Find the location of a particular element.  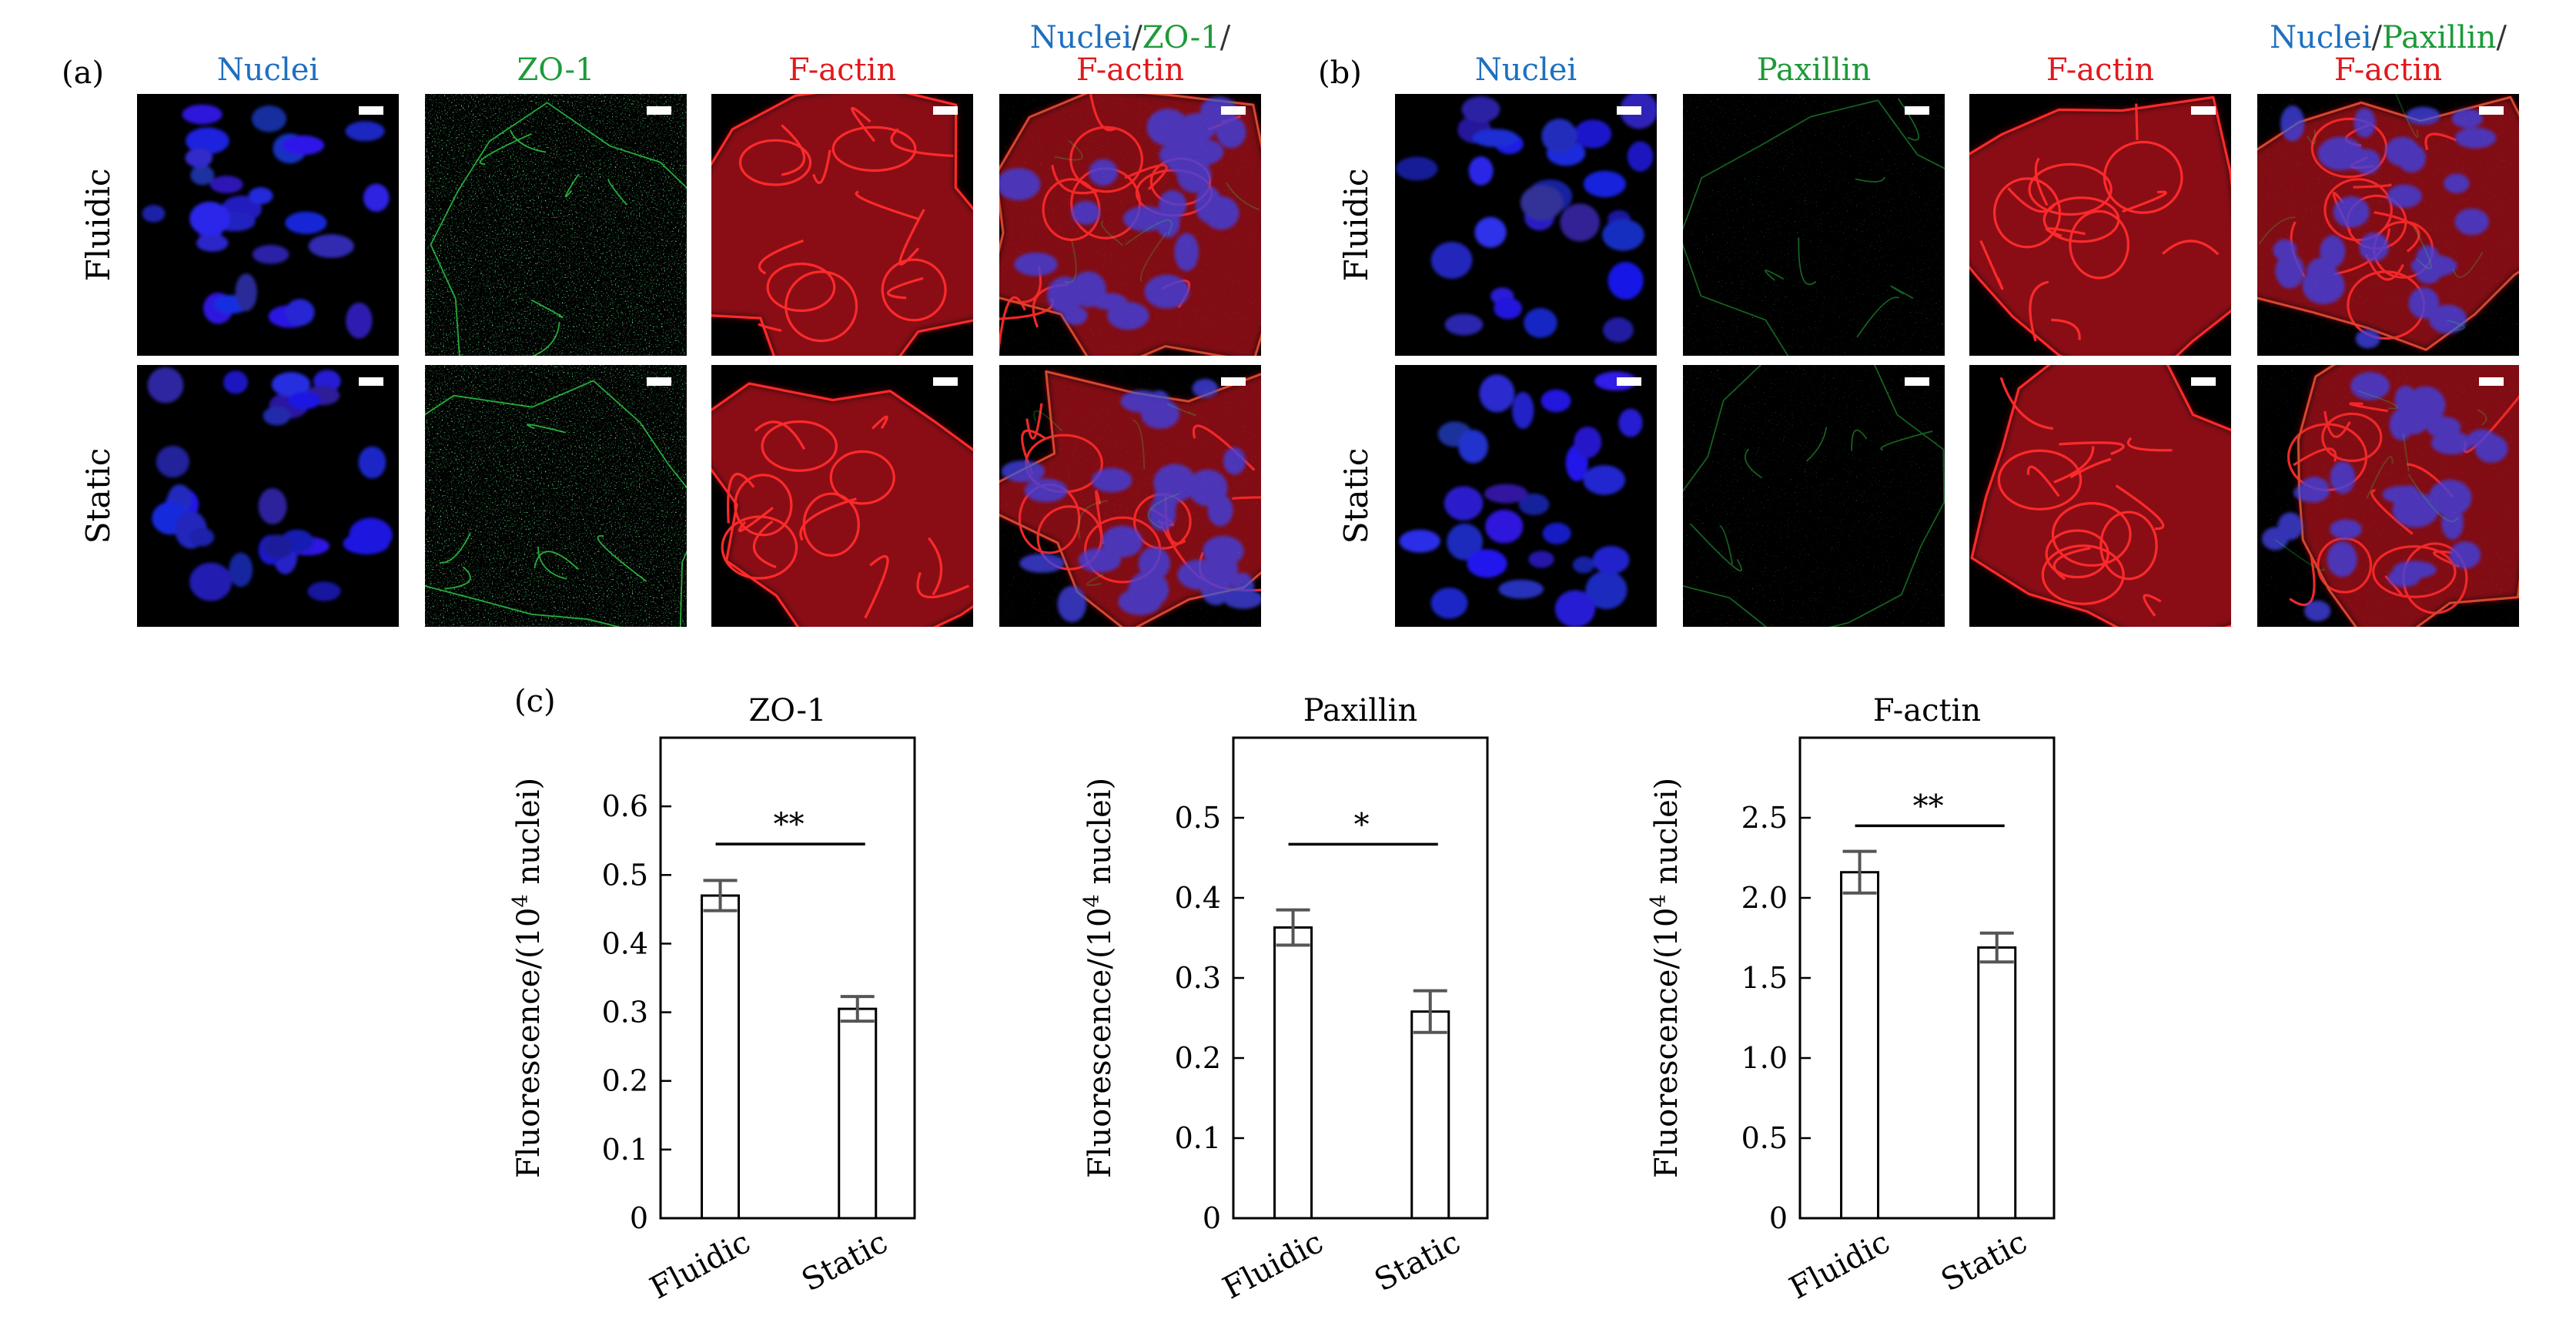

panel-a-static-zo1-image is located at coordinates (556, 496).